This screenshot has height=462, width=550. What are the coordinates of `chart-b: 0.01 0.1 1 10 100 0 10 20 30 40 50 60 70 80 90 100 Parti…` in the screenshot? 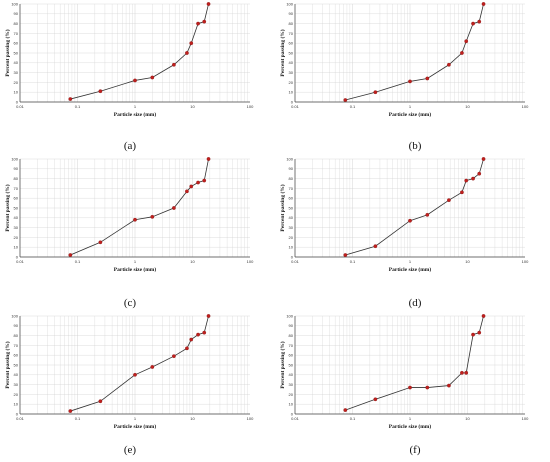 It's located at (404, 59).